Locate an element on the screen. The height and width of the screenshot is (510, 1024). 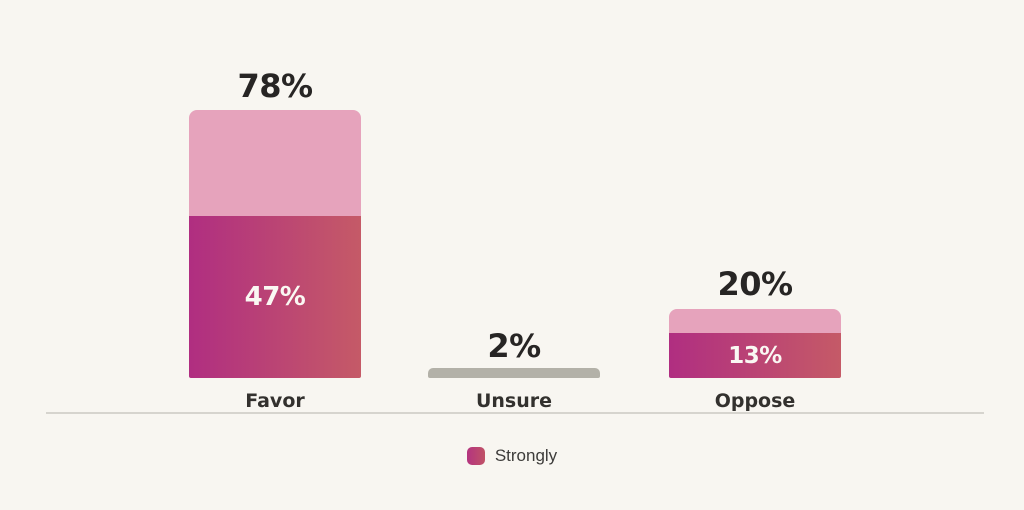
bar-favor: 47% is located at coordinates (275, 244).